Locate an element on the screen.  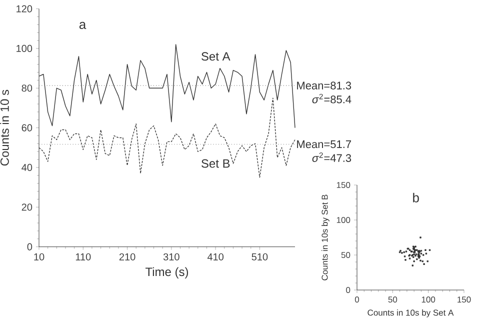
y-tick-label: 40 is located at coordinates (27, 168).